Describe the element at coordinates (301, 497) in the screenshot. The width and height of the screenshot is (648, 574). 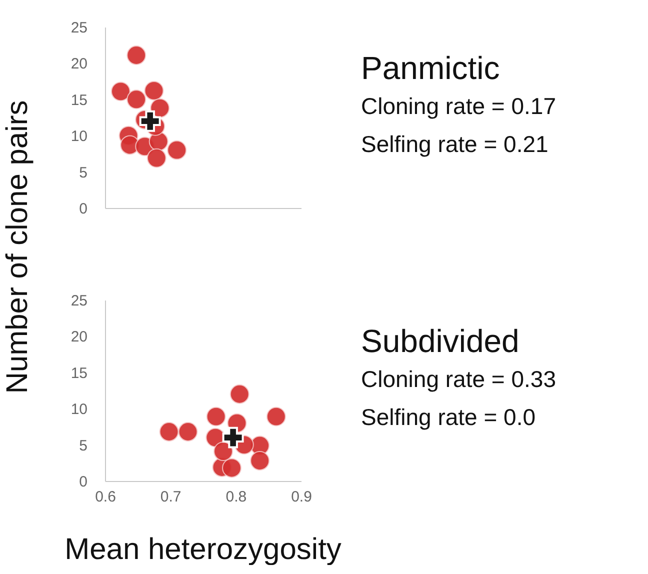
I see `x-tick-label: 0.9` at that location.